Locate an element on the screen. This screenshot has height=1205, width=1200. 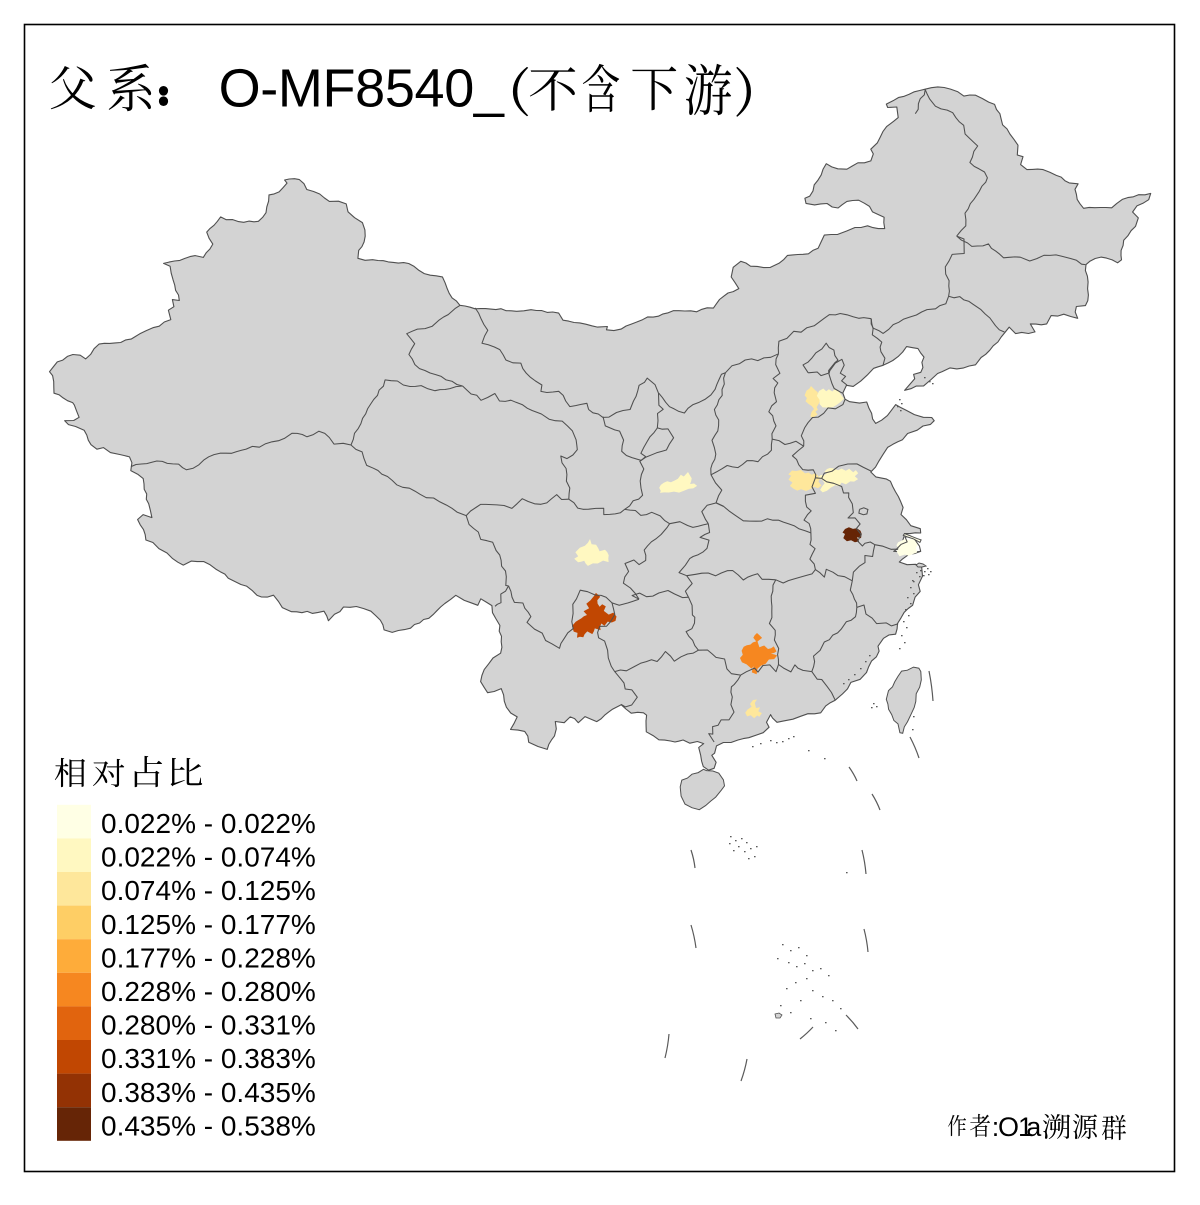
svg-text: 0.383% - 0.435% is located at coordinates (208, 1092).